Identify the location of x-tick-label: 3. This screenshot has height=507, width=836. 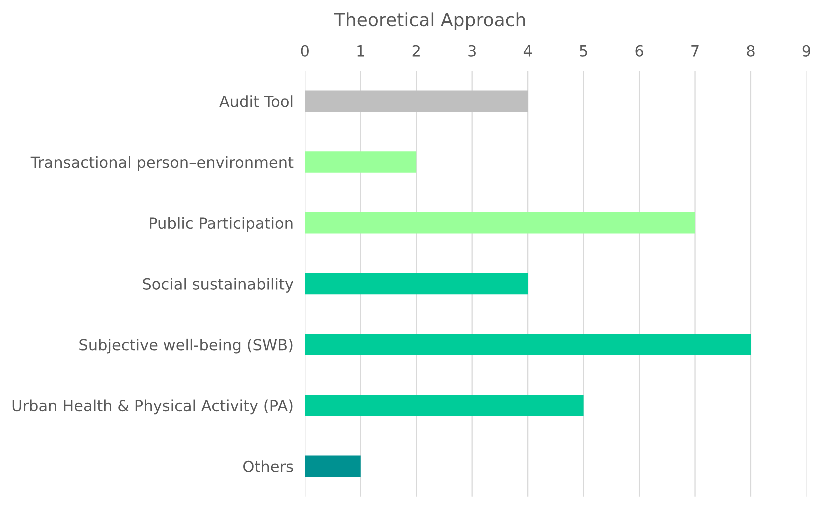
(472, 51).